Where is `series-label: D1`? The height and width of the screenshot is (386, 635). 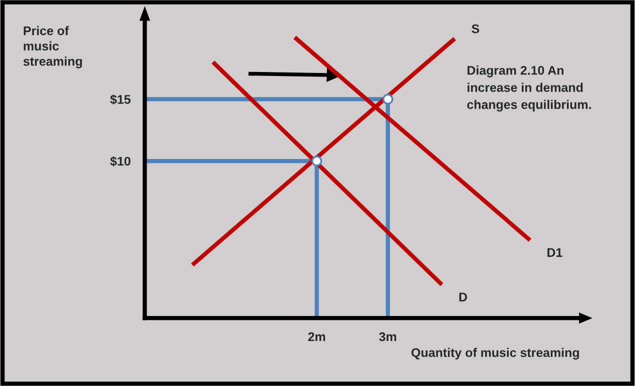
series-label: D1 is located at coordinates (555, 252).